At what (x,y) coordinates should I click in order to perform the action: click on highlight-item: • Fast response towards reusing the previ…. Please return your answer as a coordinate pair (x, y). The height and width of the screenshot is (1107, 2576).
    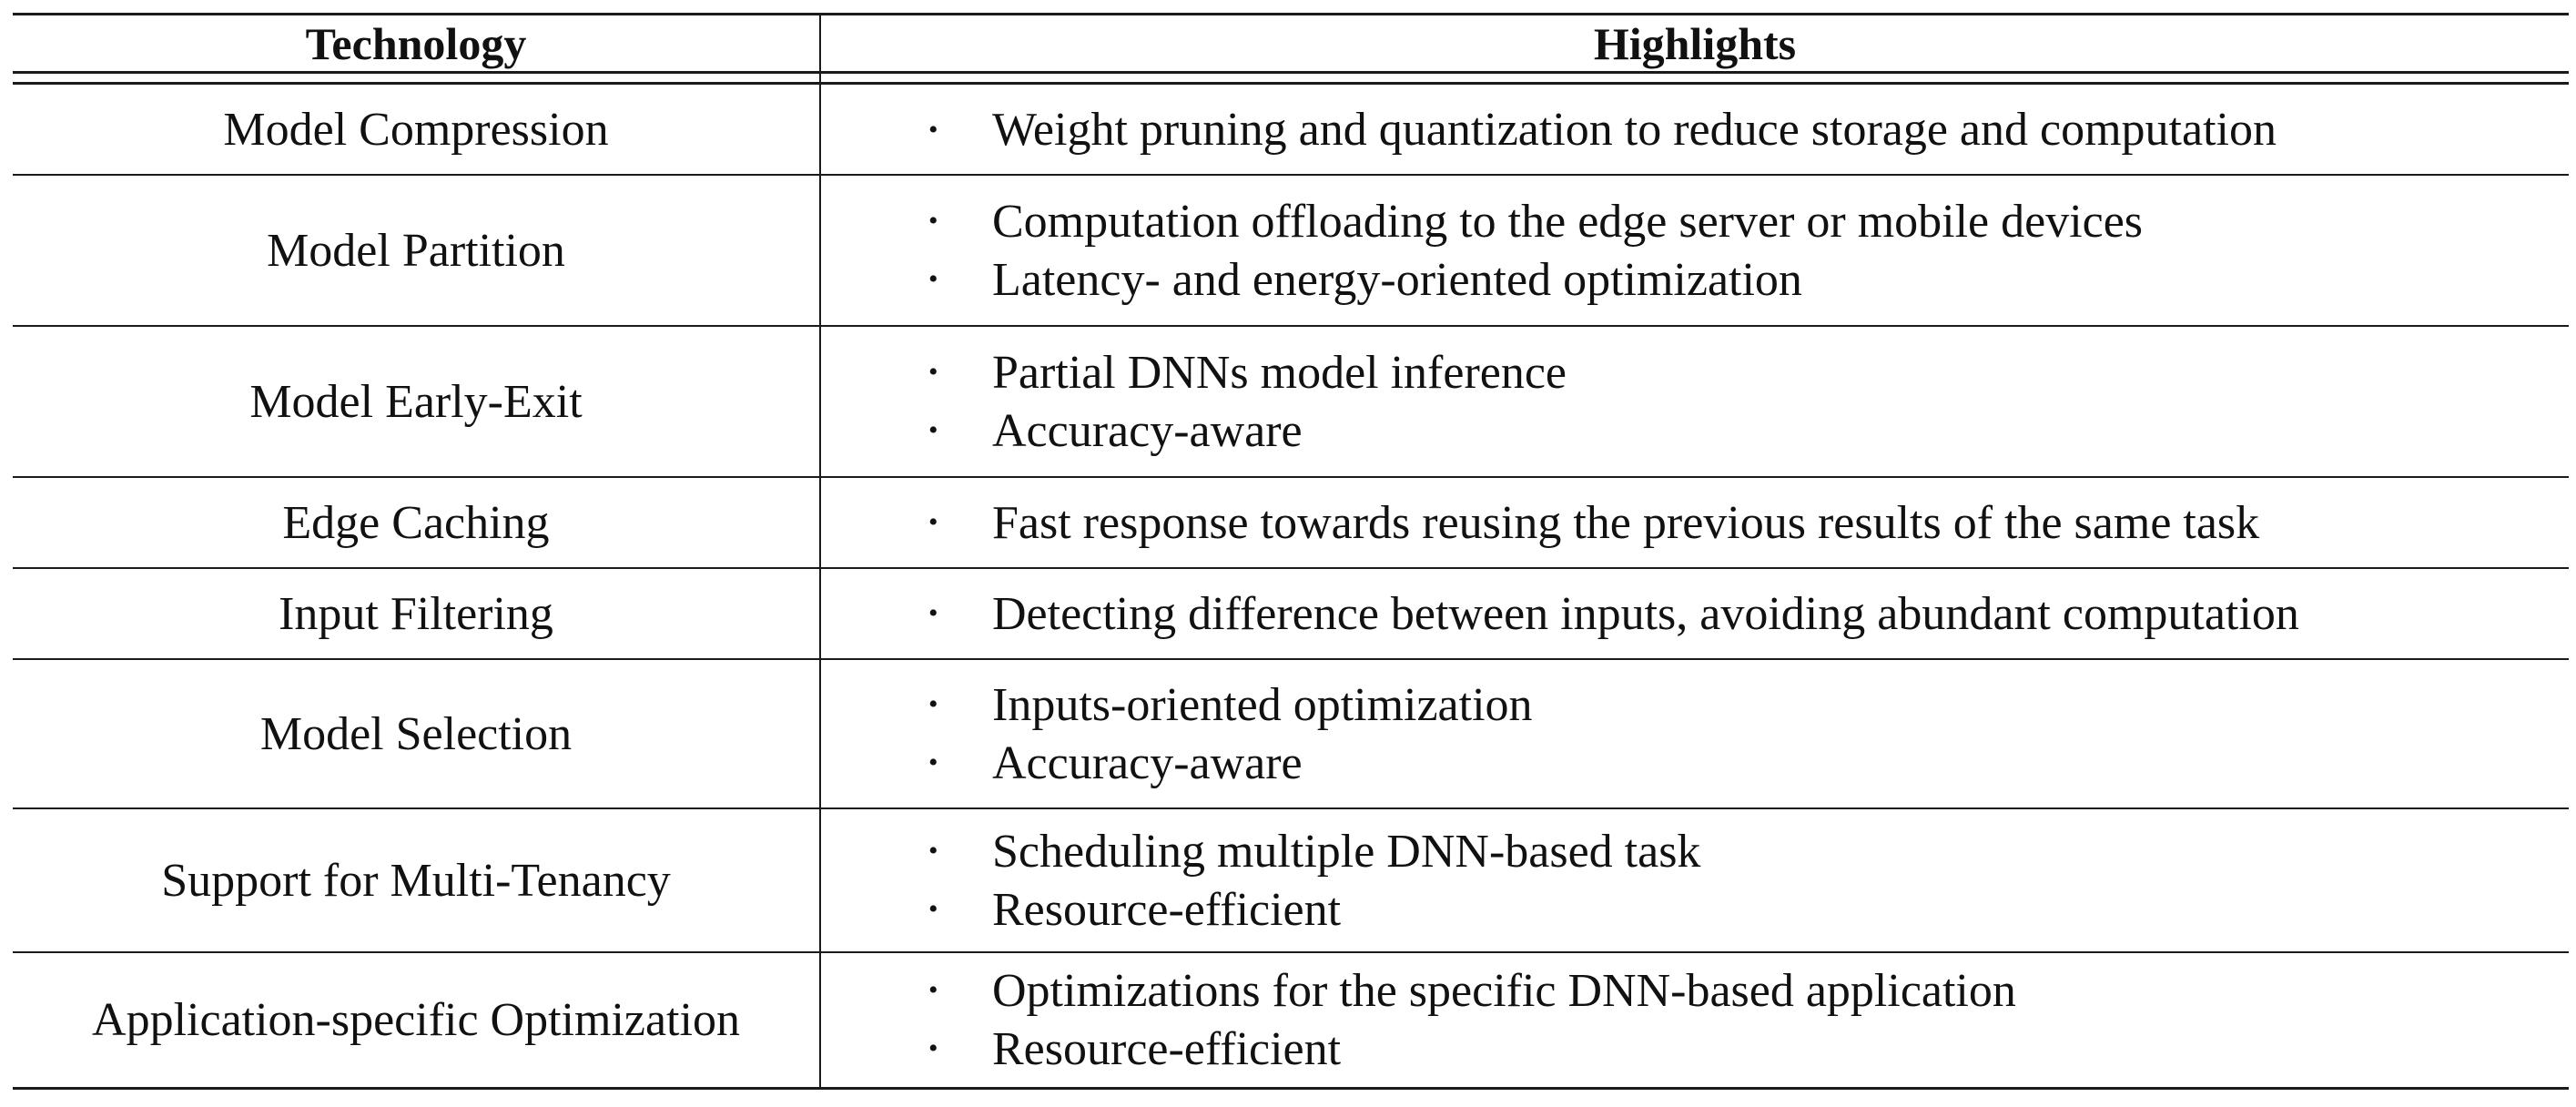
    Looking at the image, I should click on (1593, 522).